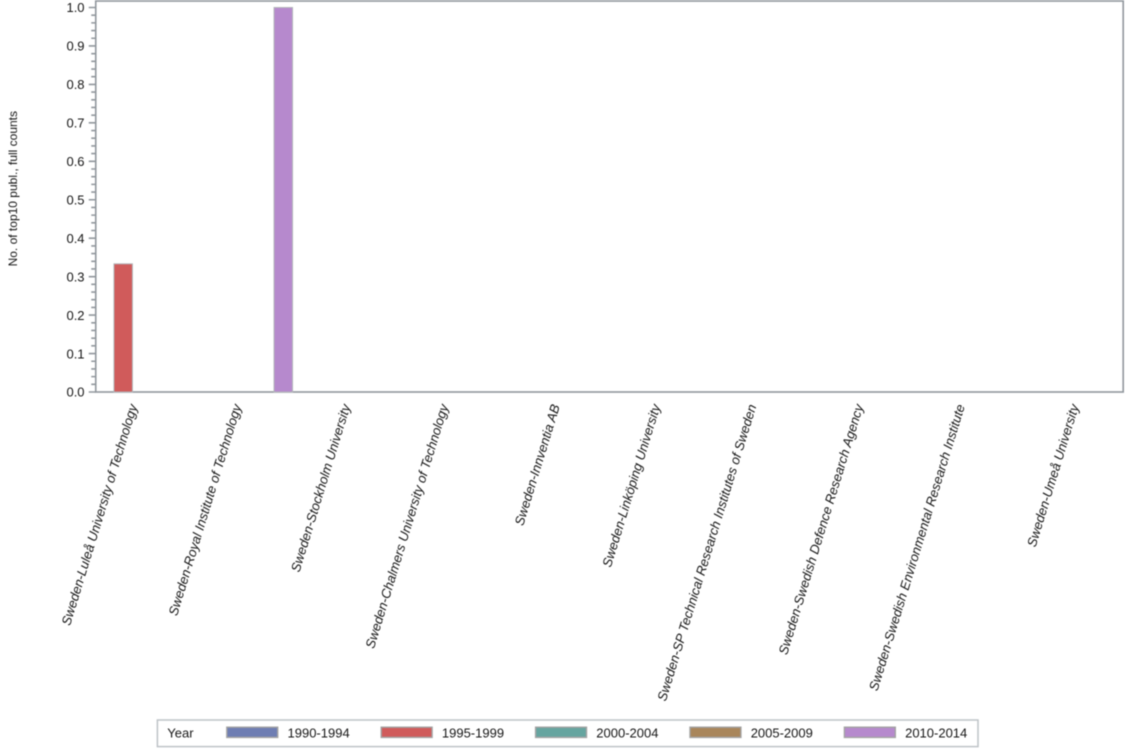 The width and height of the screenshot is (1134, 756). Describe the element at coordinates (782, 733) in the screenshot. I see `svg-text: 2005-2009` at that location.